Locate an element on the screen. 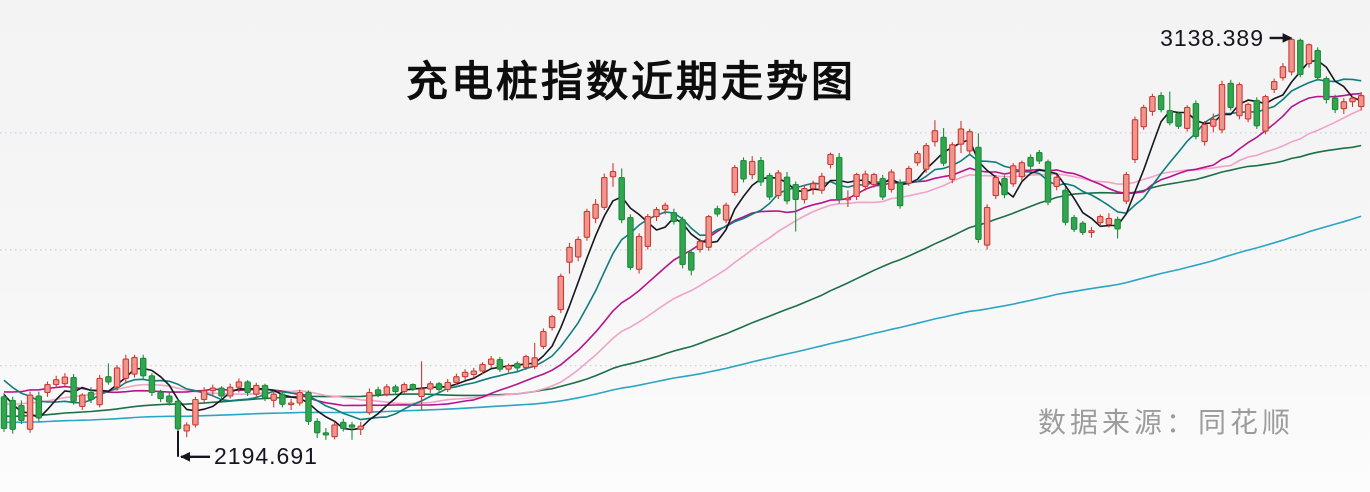  chart-title: 充电桩指数近期走势图 is located at coordinates (630, 81).